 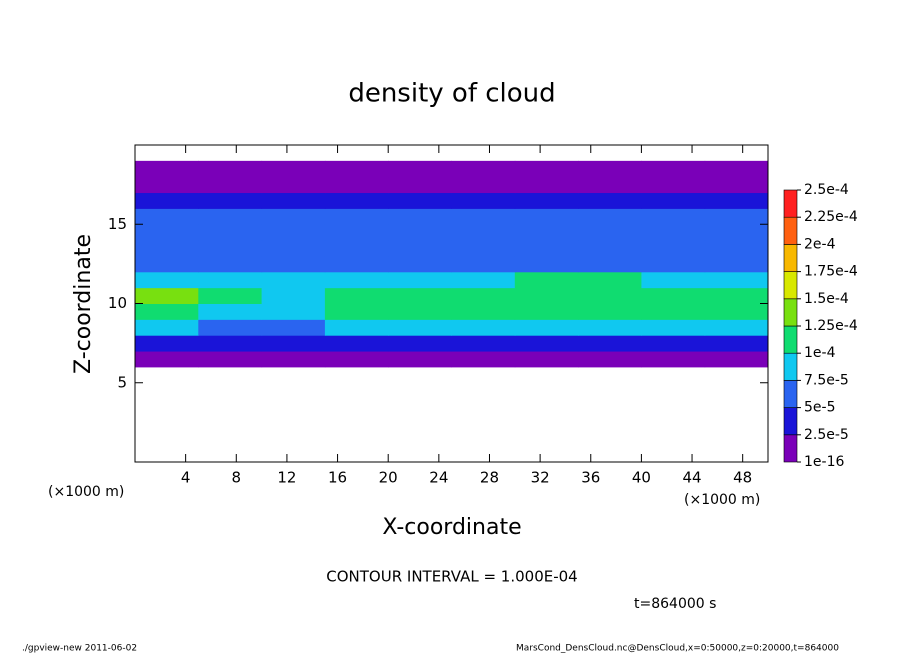 What do you see at coordinates (79, 649) in the screenshot?
I see `footer-left: ./gpview-new 2011-06-02` at bounding box center [79, 649].